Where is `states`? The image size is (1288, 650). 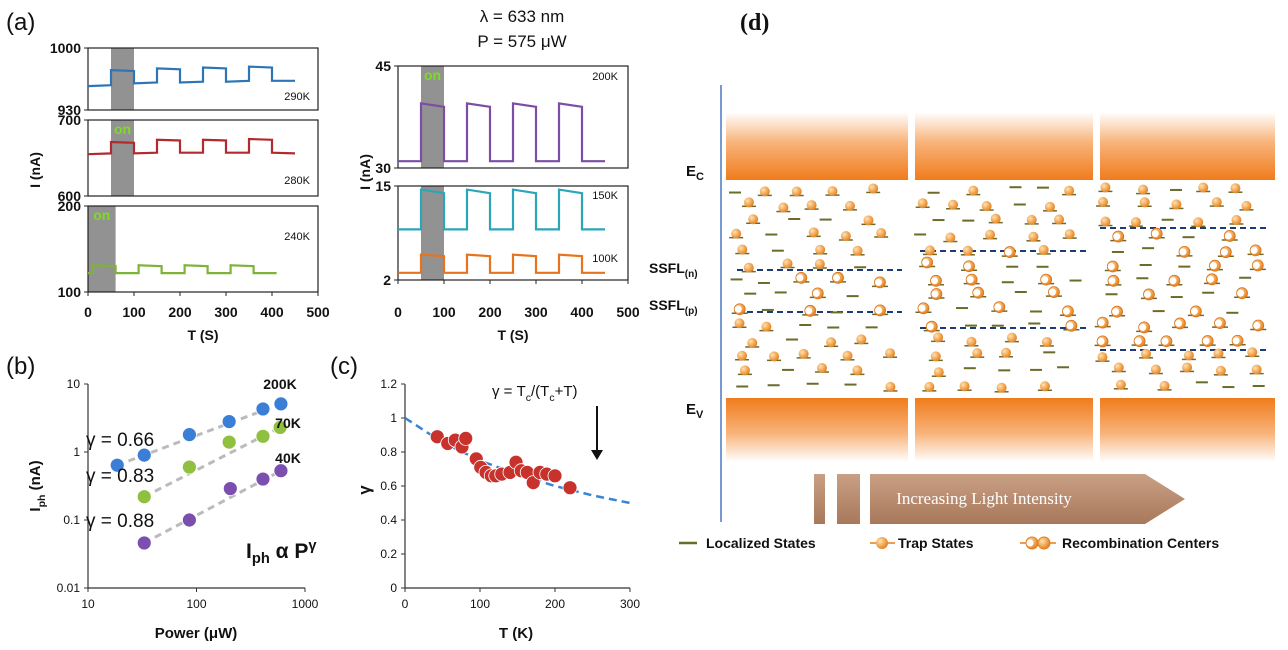
states is located at coordinates (998, 287).